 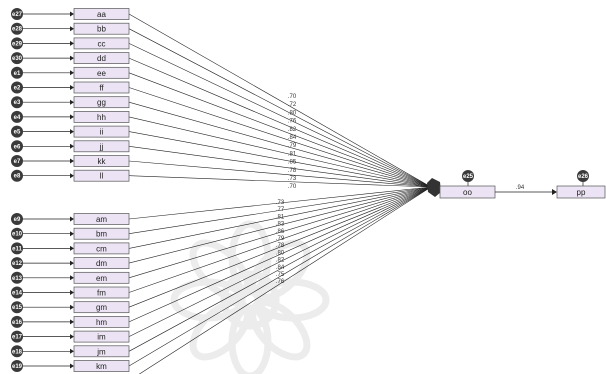 I want to click on error-term-label: e18, so click(x=17, y=352).